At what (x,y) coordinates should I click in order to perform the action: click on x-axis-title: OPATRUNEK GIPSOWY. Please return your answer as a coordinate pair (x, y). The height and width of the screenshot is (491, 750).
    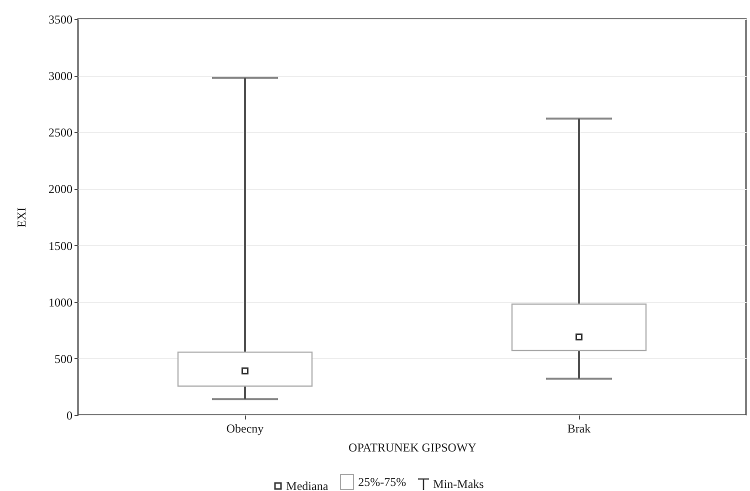
    Looking at the image, I should click on (412, 447).